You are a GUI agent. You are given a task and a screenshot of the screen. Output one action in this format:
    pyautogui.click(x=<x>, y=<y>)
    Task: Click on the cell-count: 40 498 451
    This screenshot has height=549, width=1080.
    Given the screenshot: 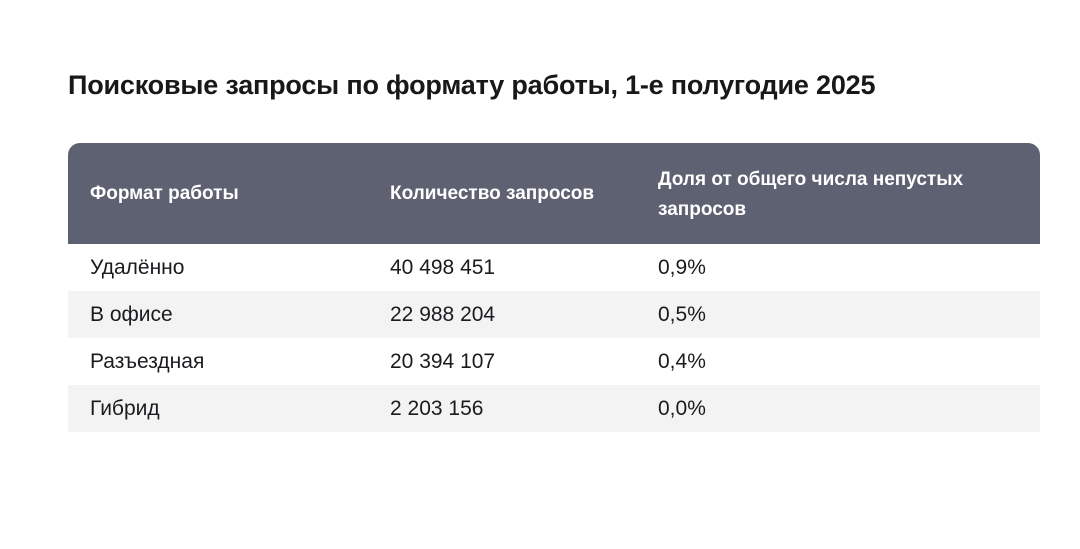 What is the action you would take?
    pyautogui.click(x=443, y=267)
    